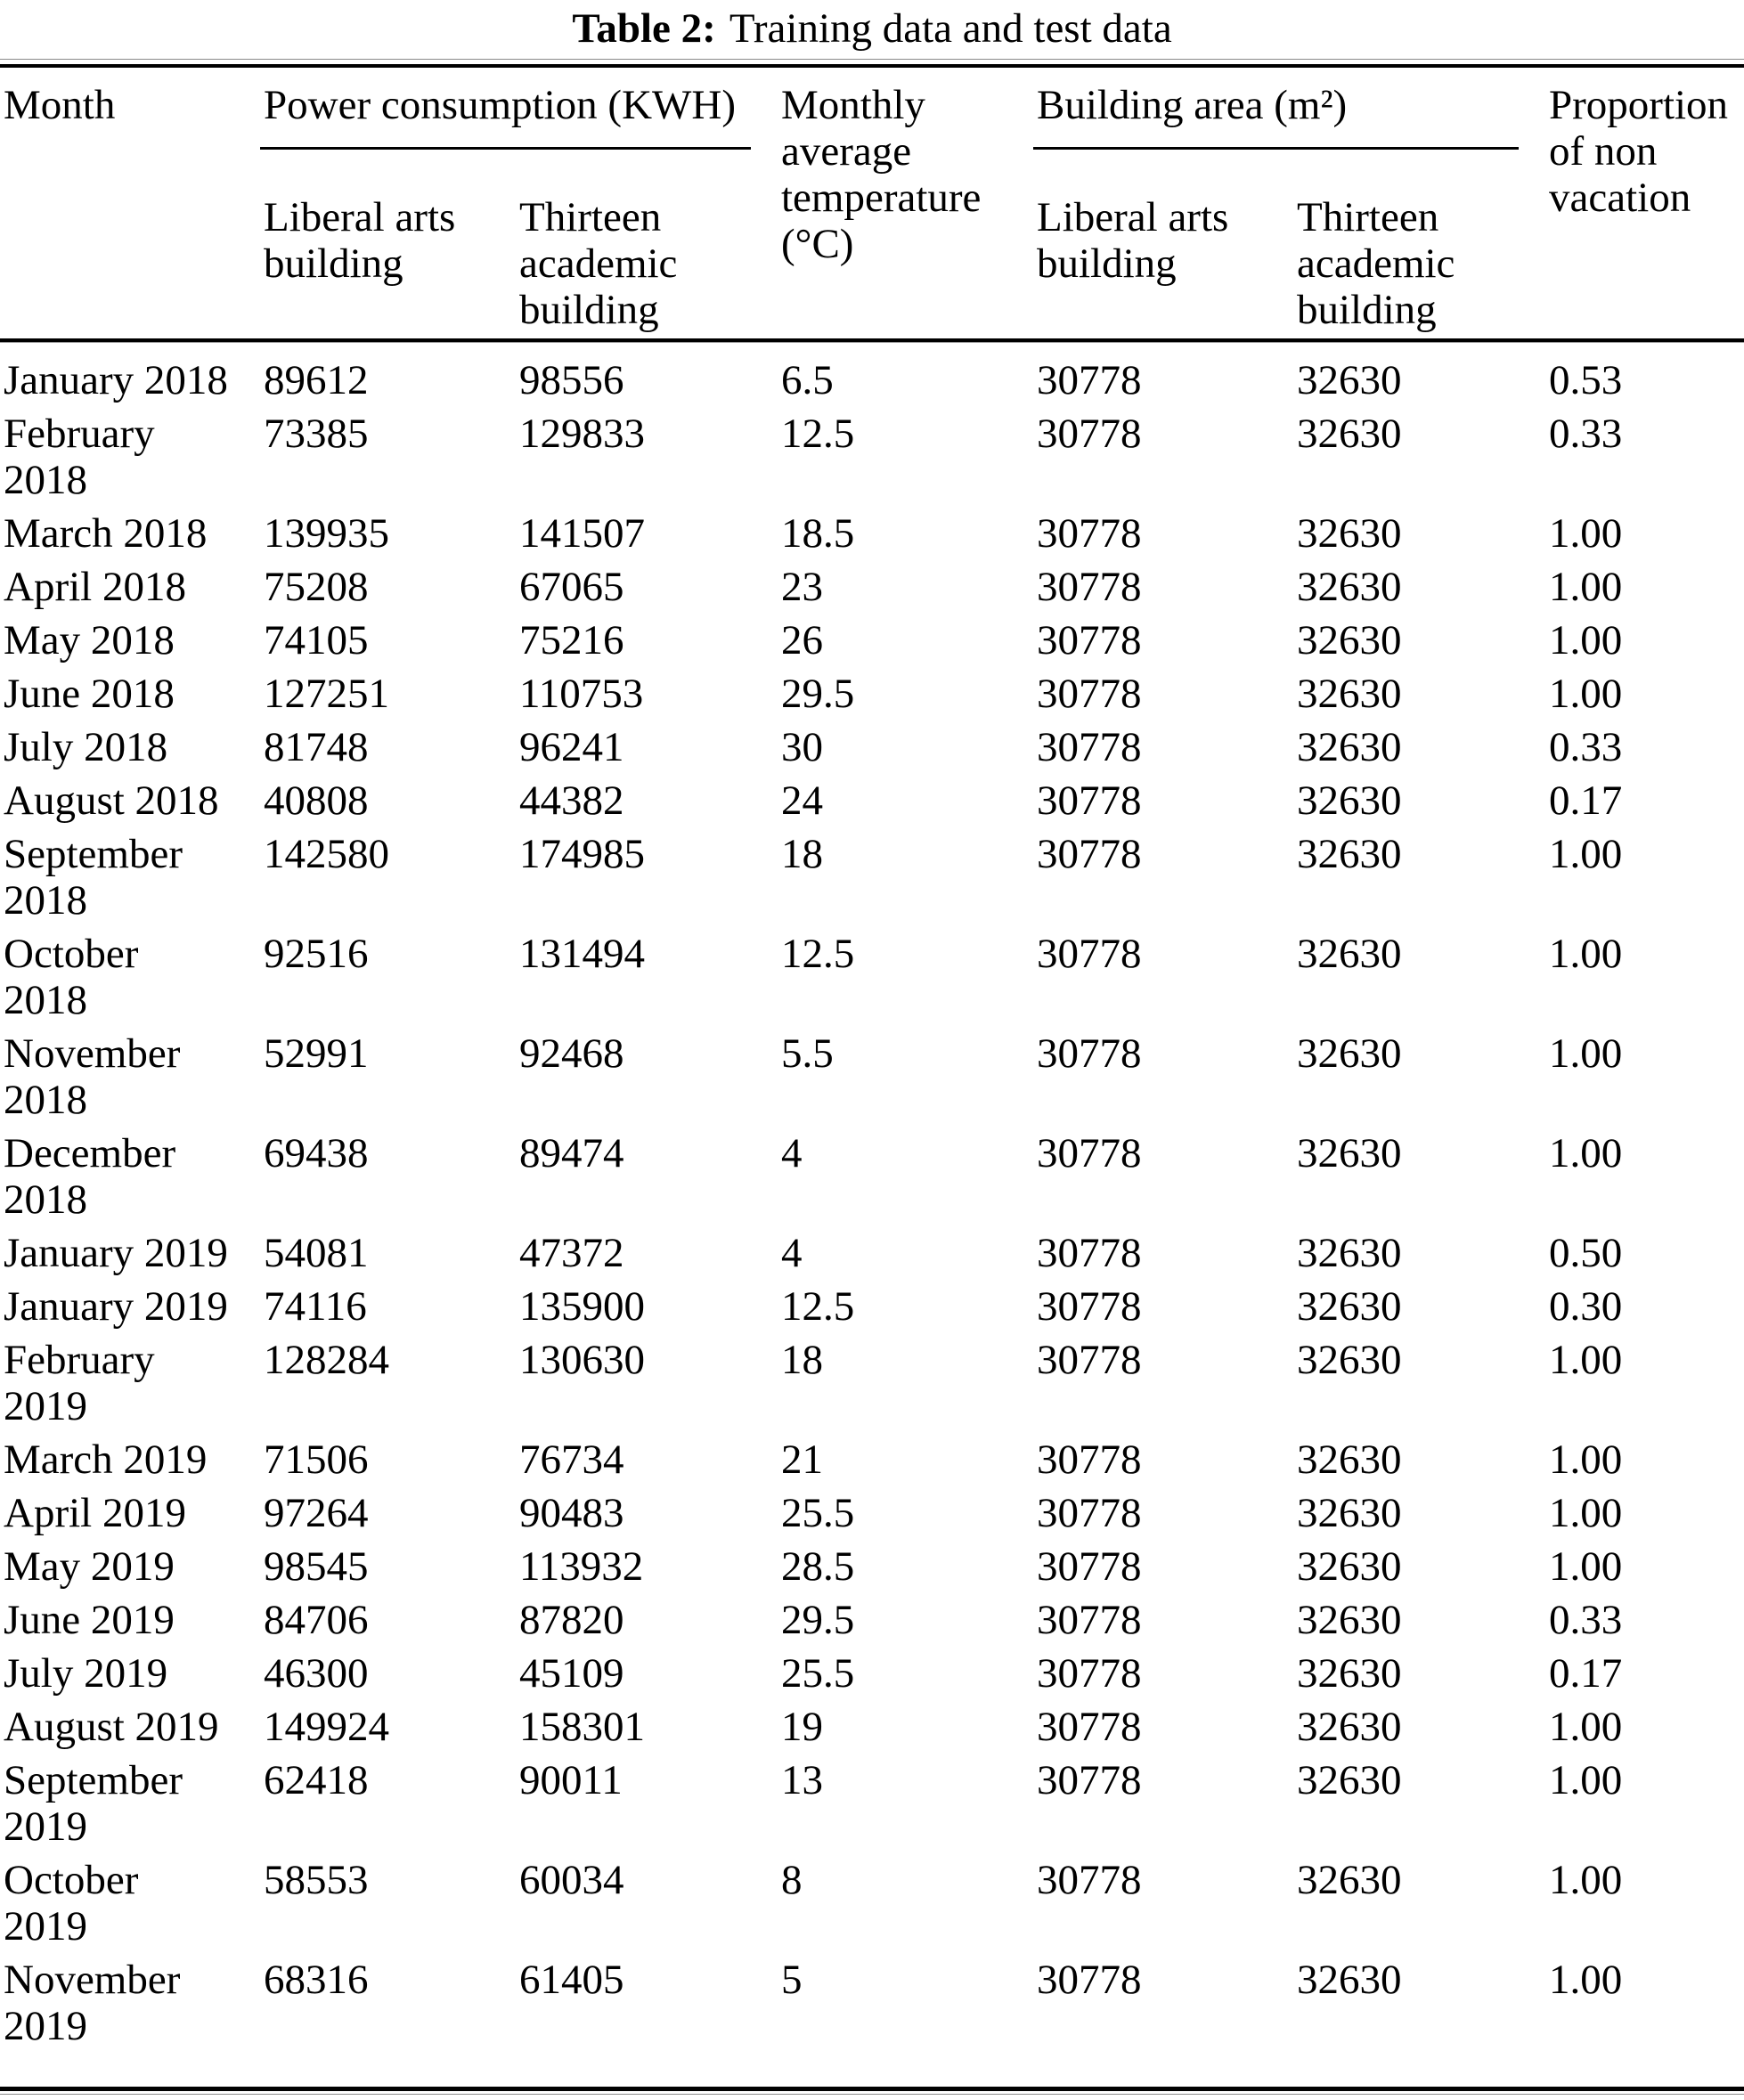  I want to click on cell-power-thirteen-academic: 61405, so click(572, 1980).